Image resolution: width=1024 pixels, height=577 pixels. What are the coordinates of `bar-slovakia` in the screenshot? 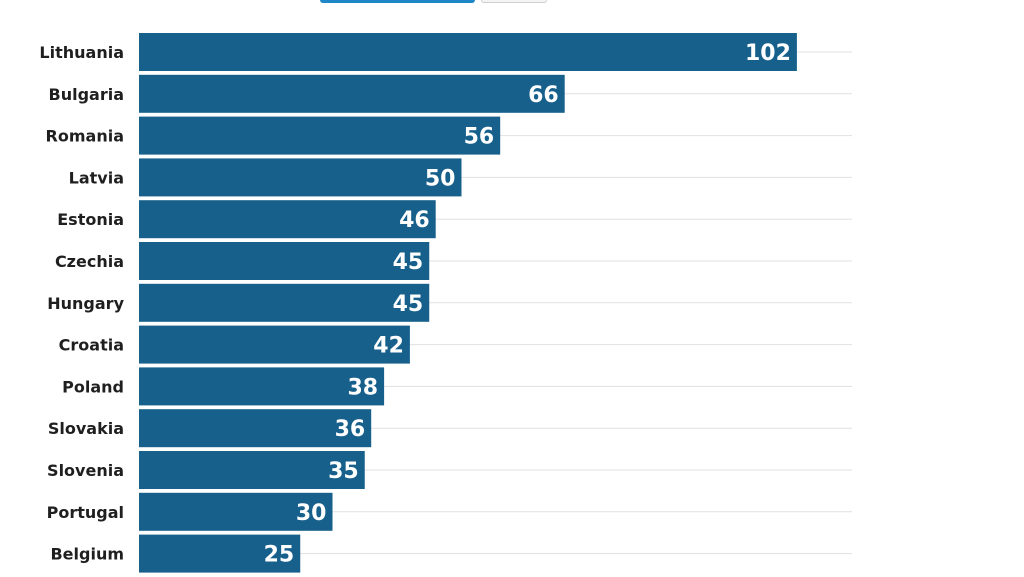 It's located at (255, 428).